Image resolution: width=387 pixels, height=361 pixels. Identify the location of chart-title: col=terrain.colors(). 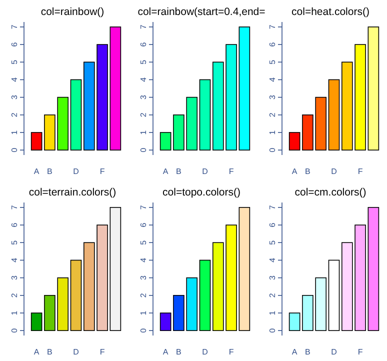
(72, 192).